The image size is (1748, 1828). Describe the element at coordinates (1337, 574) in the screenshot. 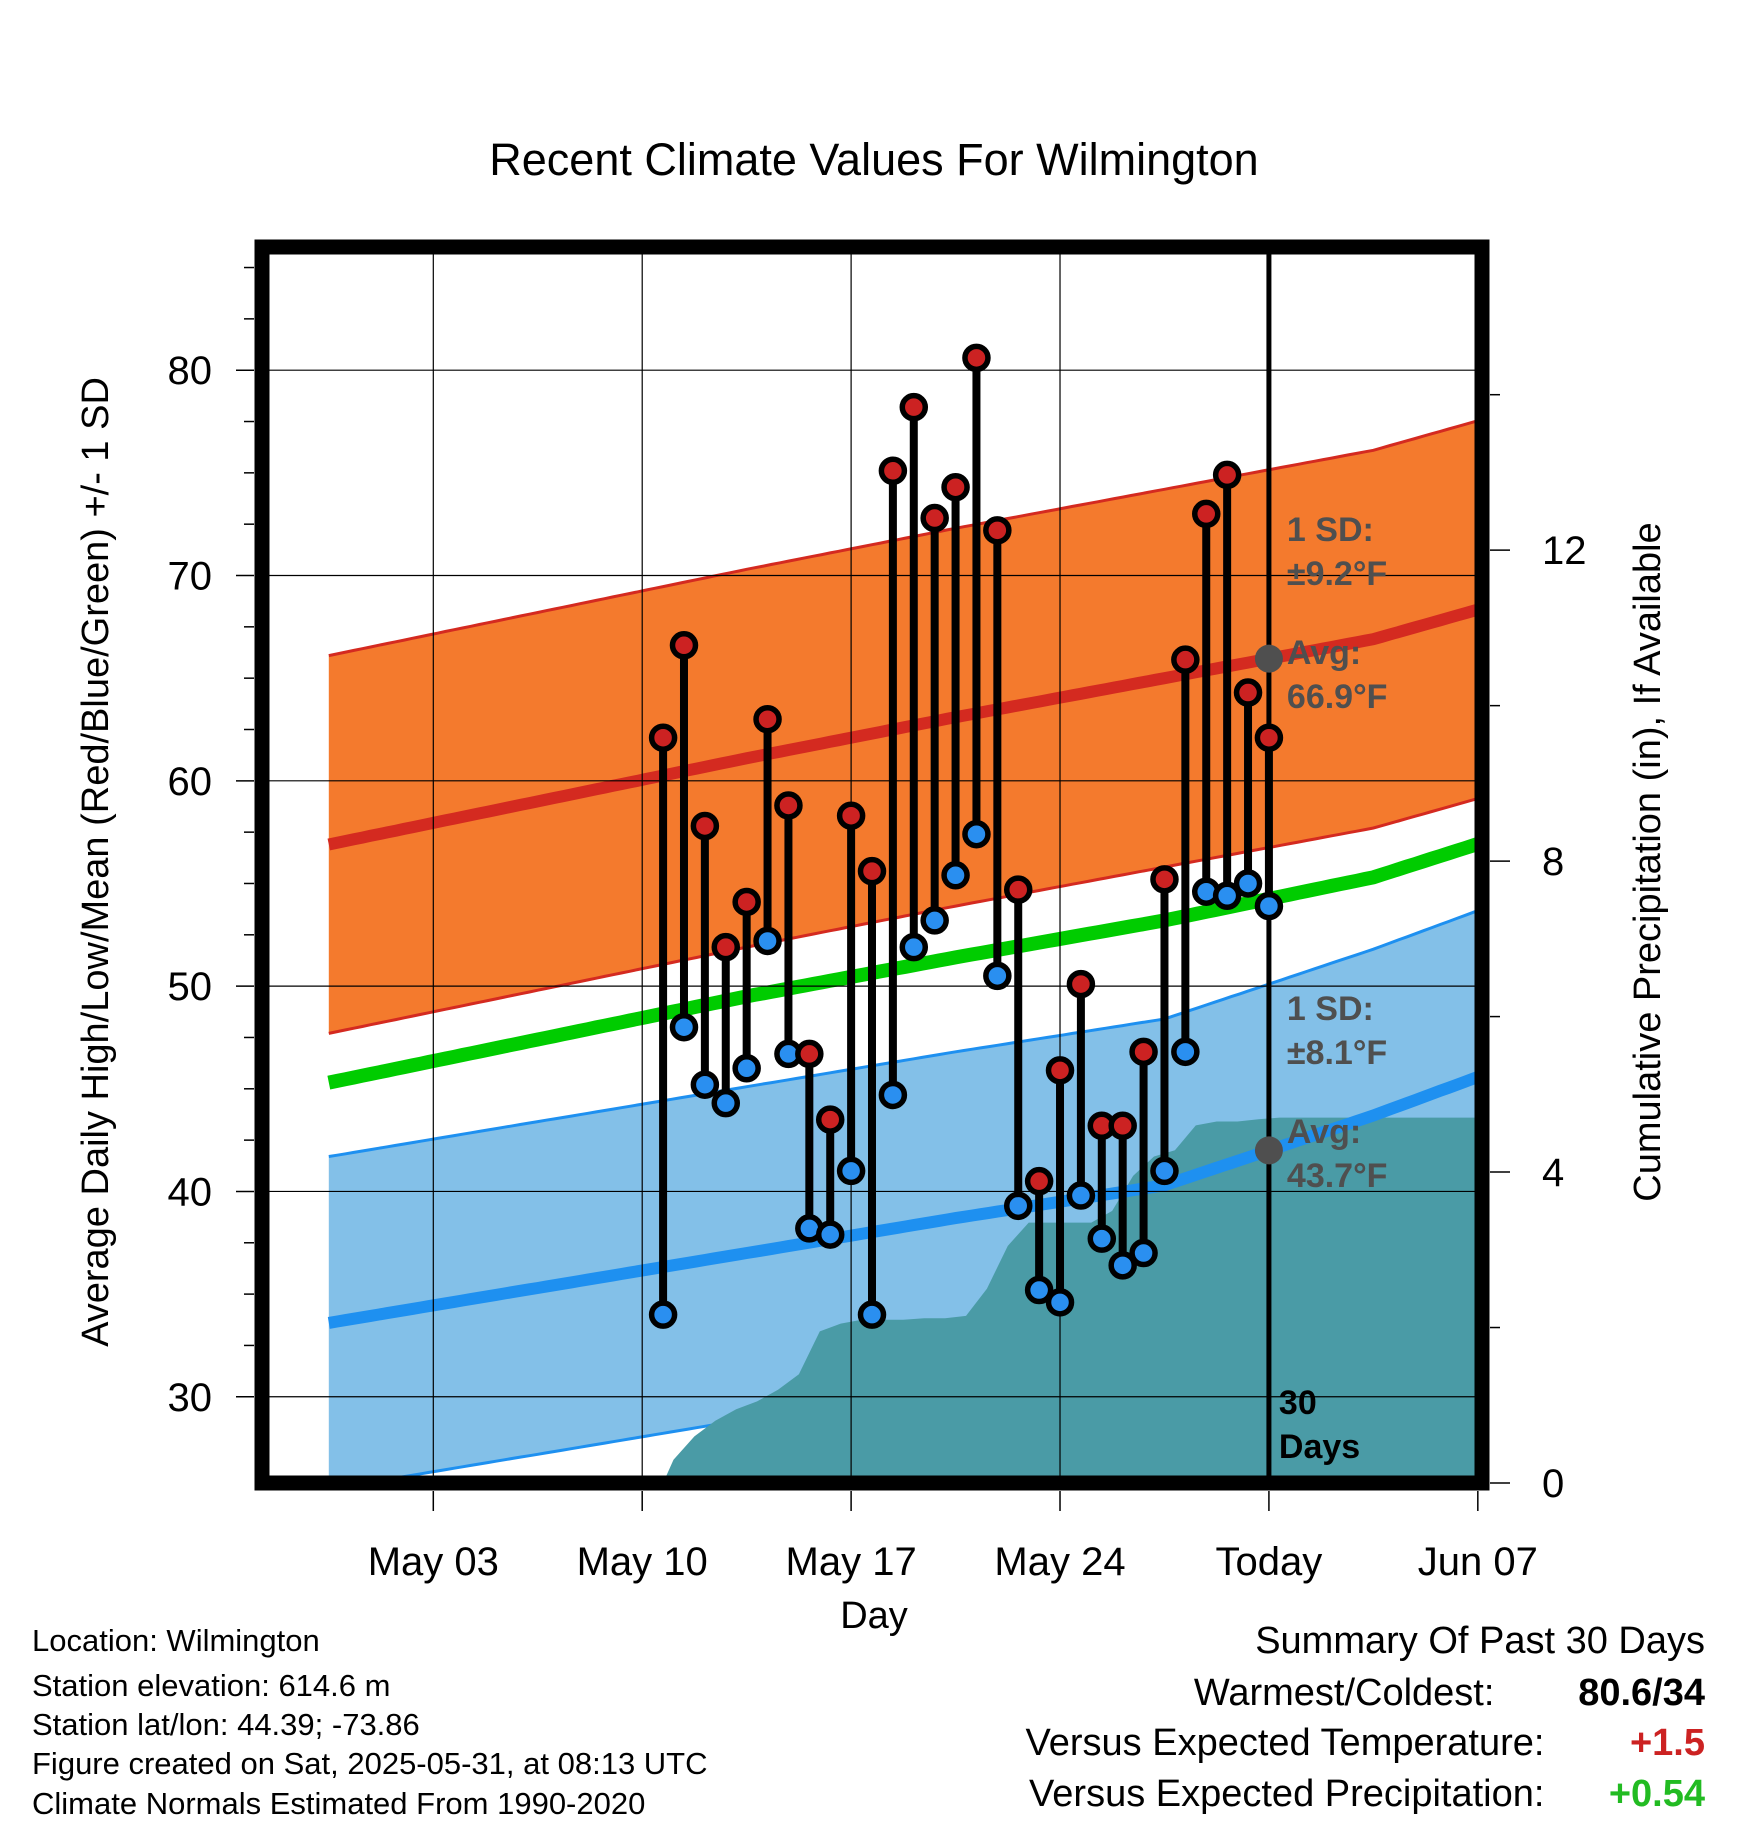

I see `high-sd-value: ±9.2°F` at that location.